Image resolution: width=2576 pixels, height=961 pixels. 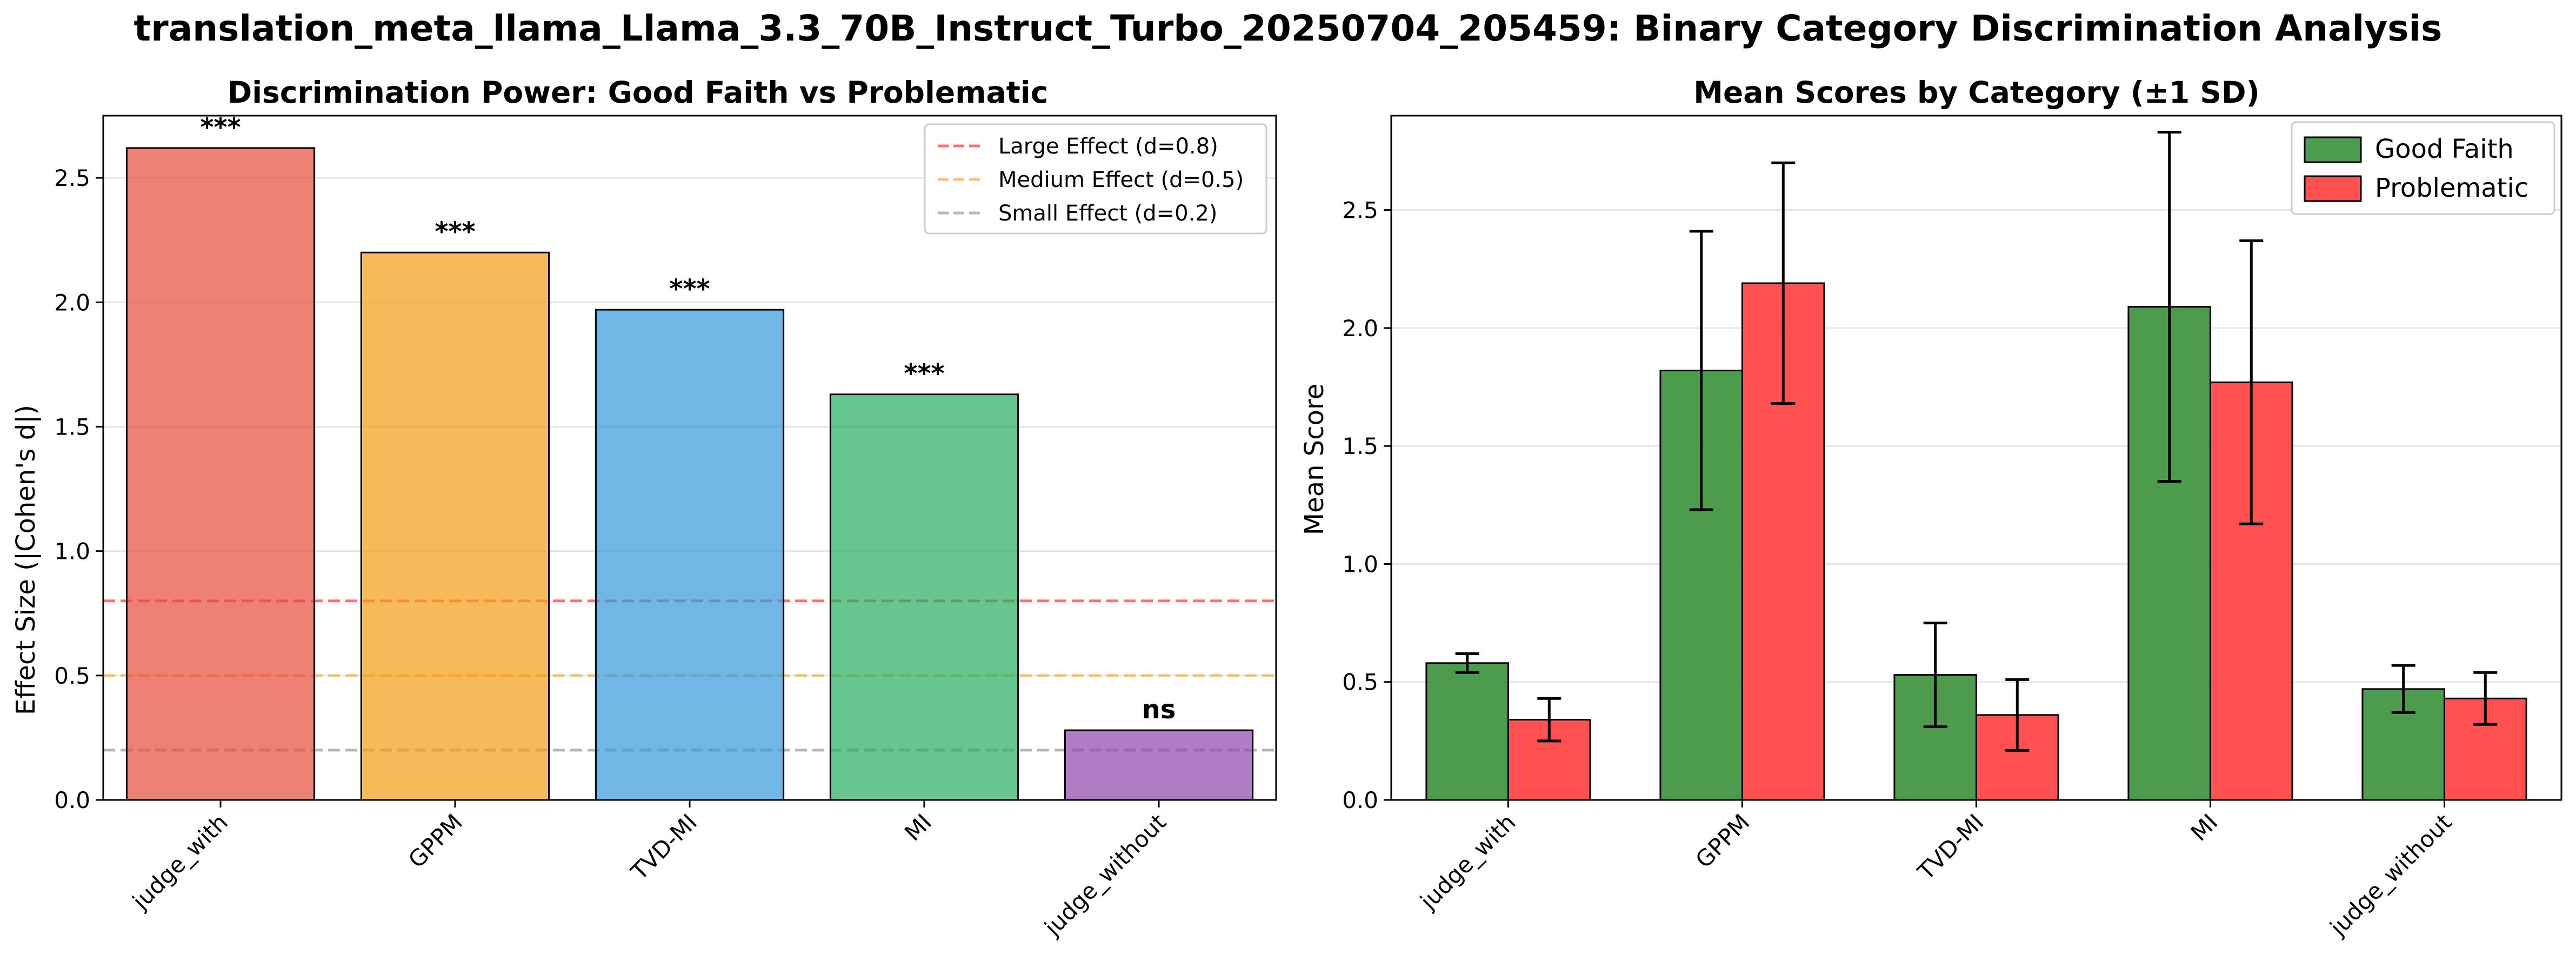 I want to click on mean-scores-x-ticks: judge_with GPPM TVD-MI MI judge_without, so click(x=1936, y=871).